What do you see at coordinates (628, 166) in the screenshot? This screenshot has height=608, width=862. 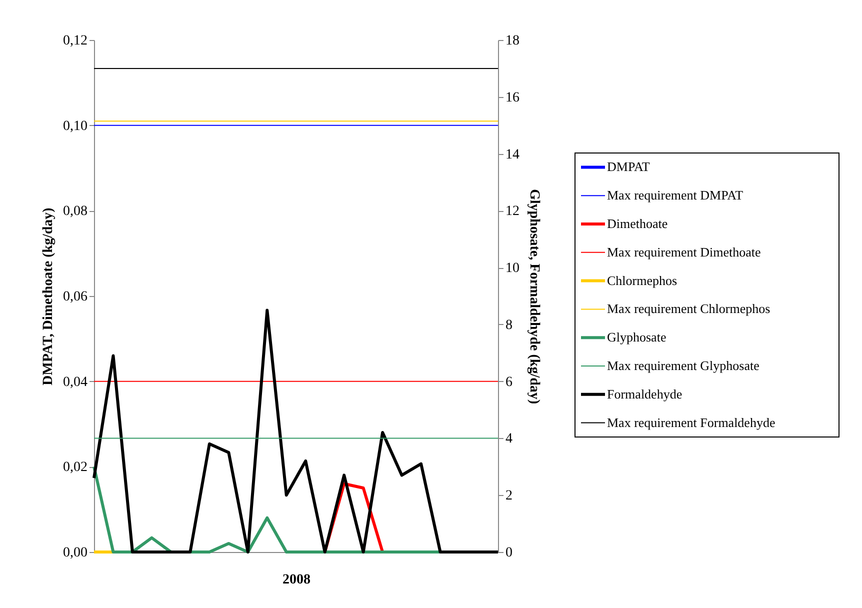 I see `legend-label: DMPAT` at bounding box center [628, 166].